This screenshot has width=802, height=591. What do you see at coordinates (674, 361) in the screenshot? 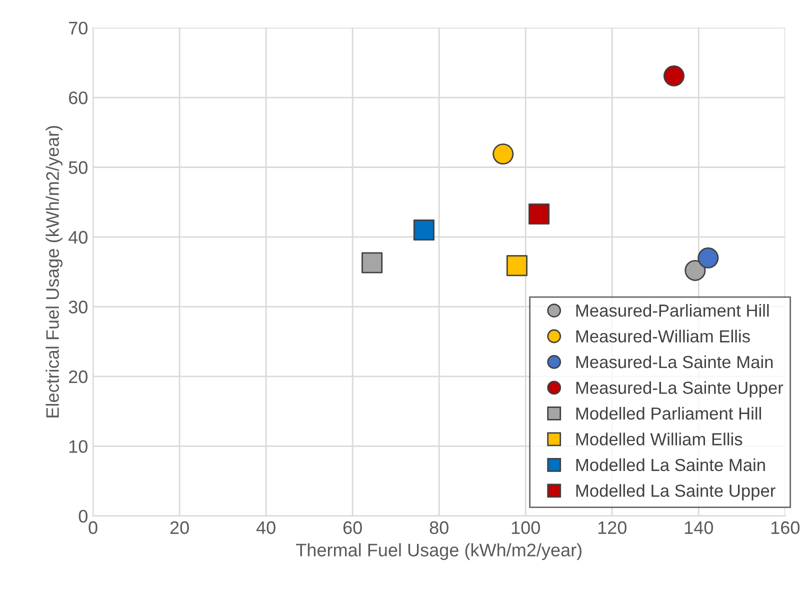
I see `legend-label: Measured-La Sainte Main` at bounding box center [674, 361].